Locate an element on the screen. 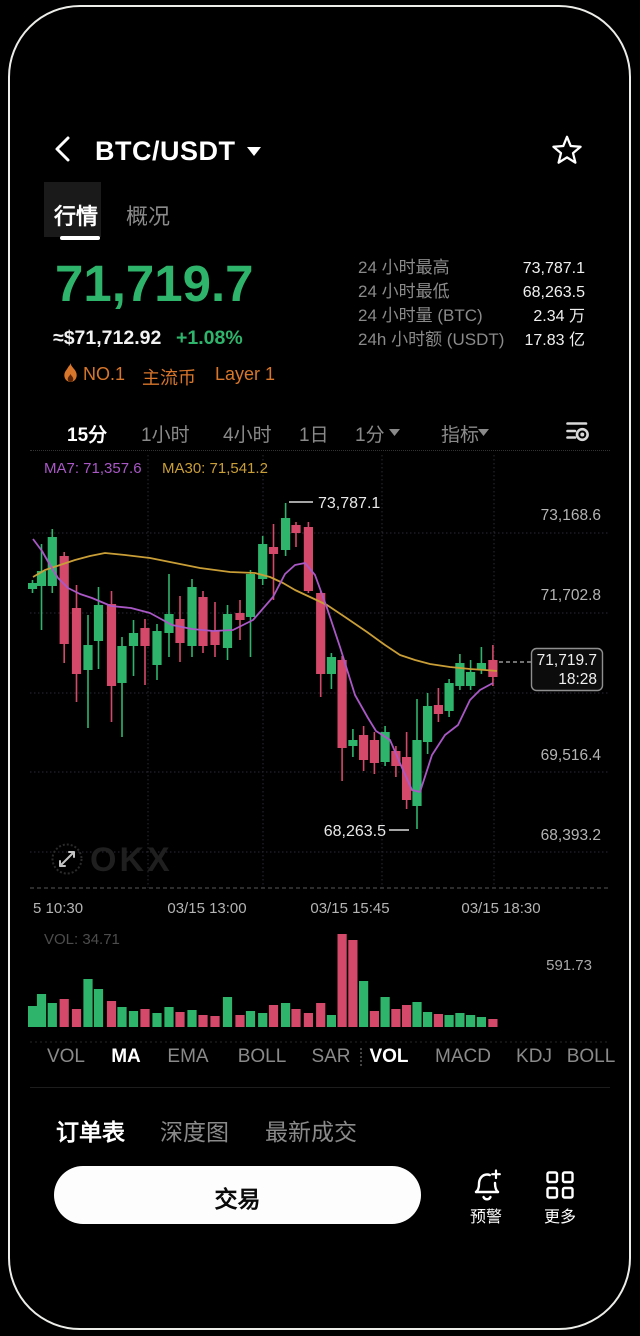  svg-text: VOL: 34.71 is located at coordinates (82, 939).